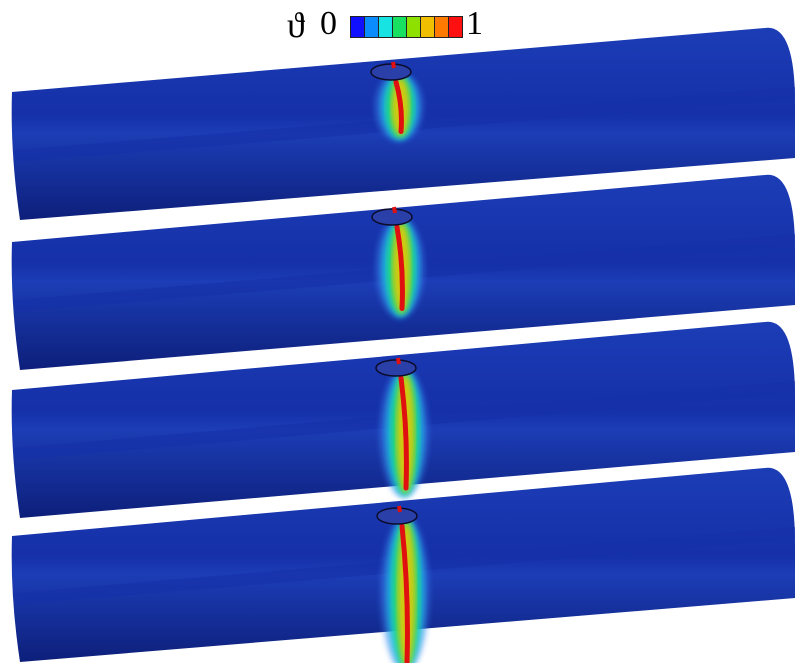 The width and height of the screenshot is (795, 663). I want to click on legend-color-bar, so click(406, 27).